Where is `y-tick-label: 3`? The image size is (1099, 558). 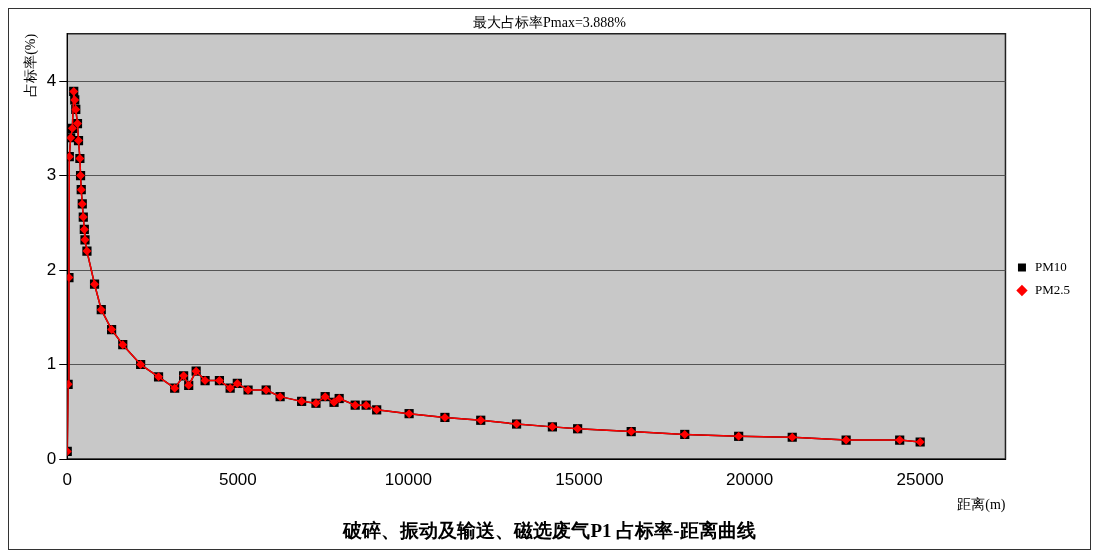
y-tick-label: 3 is located at coordinates (51, 175).